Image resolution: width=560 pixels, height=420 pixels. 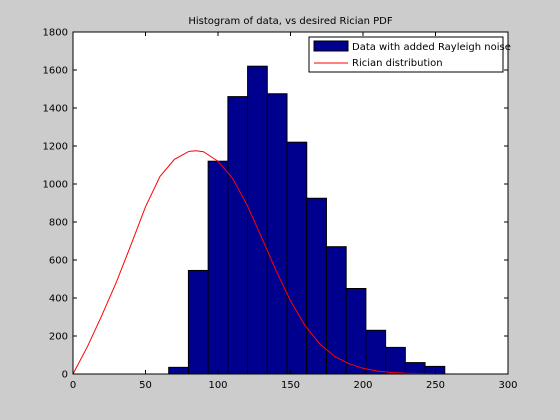 What do you see at coordinates (362, 385) in the screenshot?
I see `x-tick-label: 200` at bounding box center [362, 385].